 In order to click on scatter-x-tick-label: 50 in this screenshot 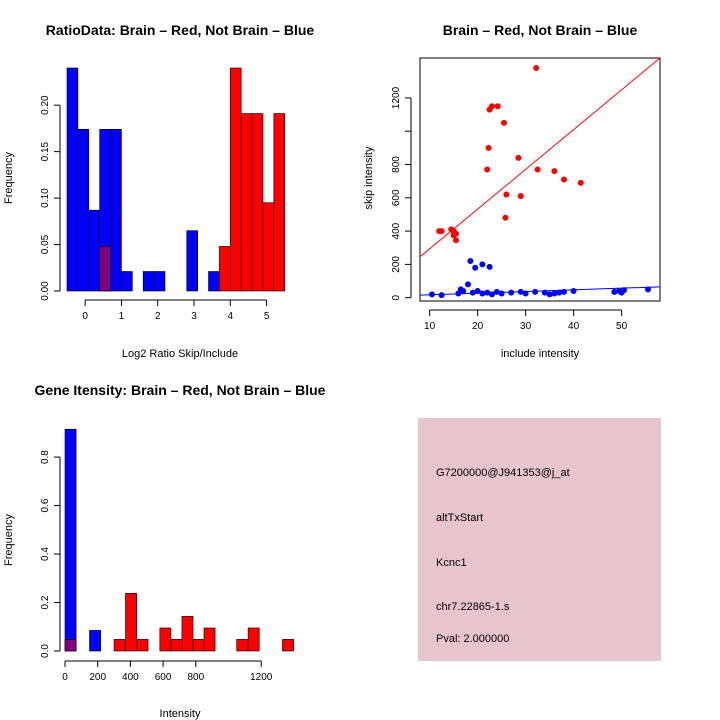, I will do `click(622, 326)`.